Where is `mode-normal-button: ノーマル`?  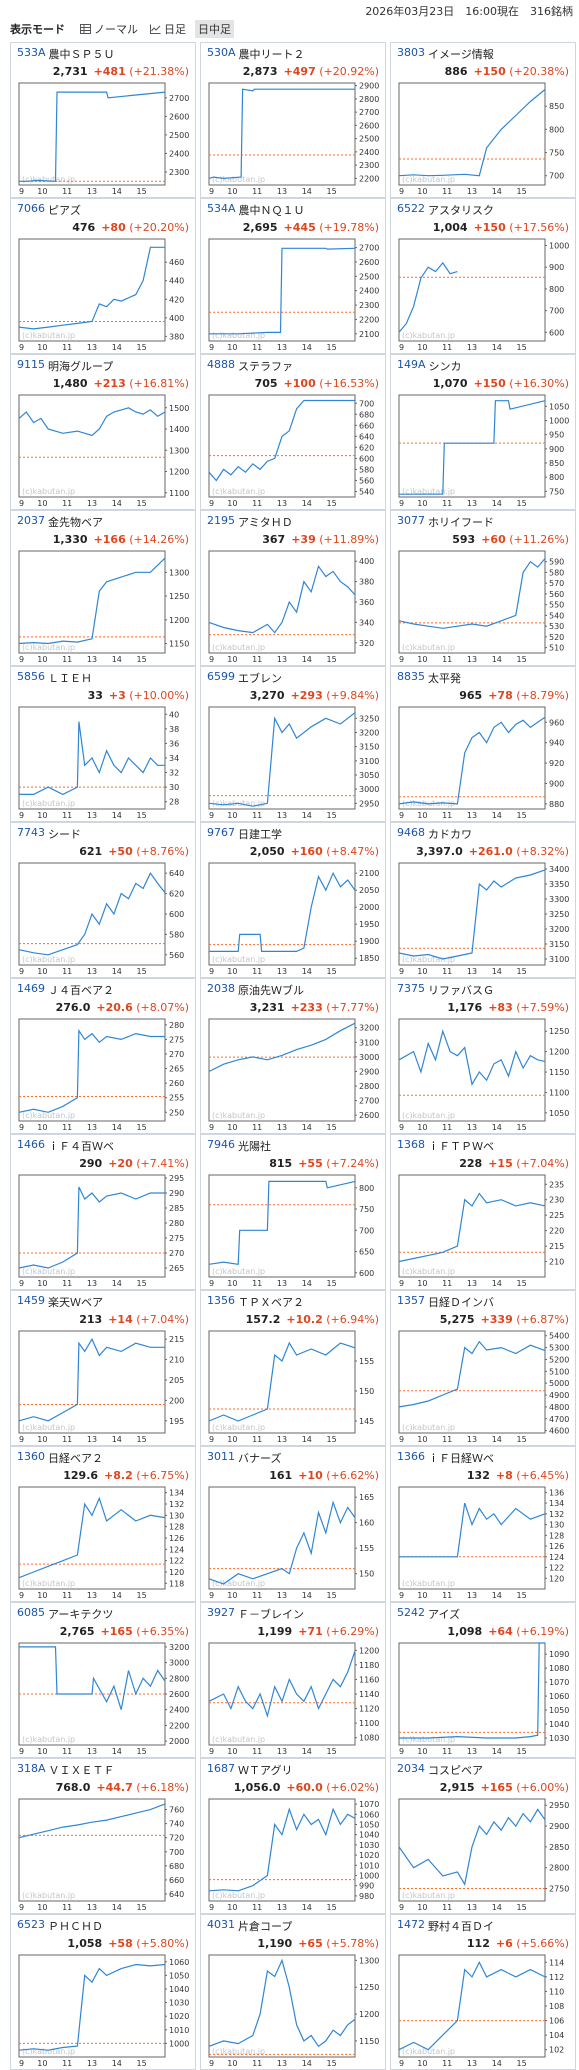 mode-normal-button: ノーマル is located at coordinates (109, 29).